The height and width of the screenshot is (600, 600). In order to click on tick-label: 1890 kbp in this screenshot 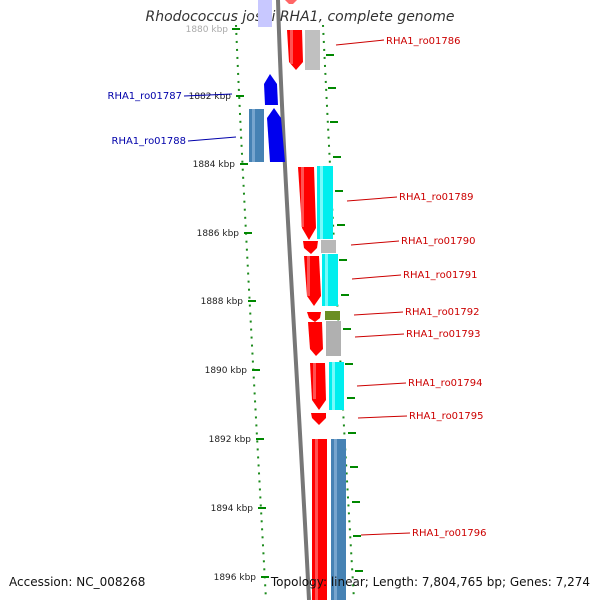, I will do `click(226, 371)`.